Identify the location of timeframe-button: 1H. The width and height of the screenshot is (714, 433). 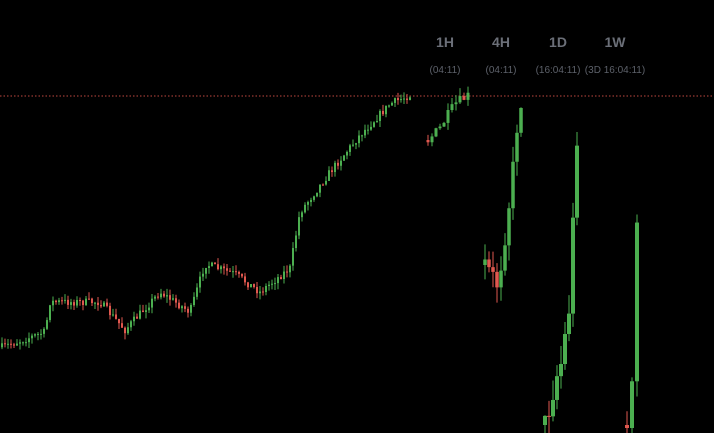
(445, 42).